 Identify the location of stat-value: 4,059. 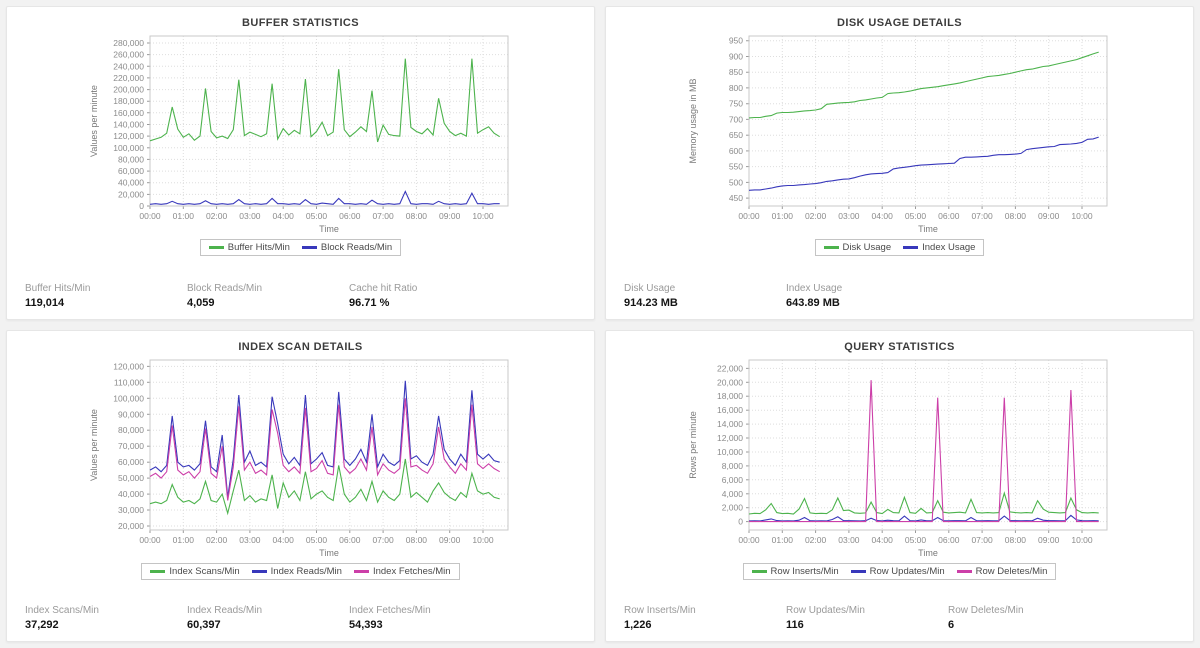
(201, 303).